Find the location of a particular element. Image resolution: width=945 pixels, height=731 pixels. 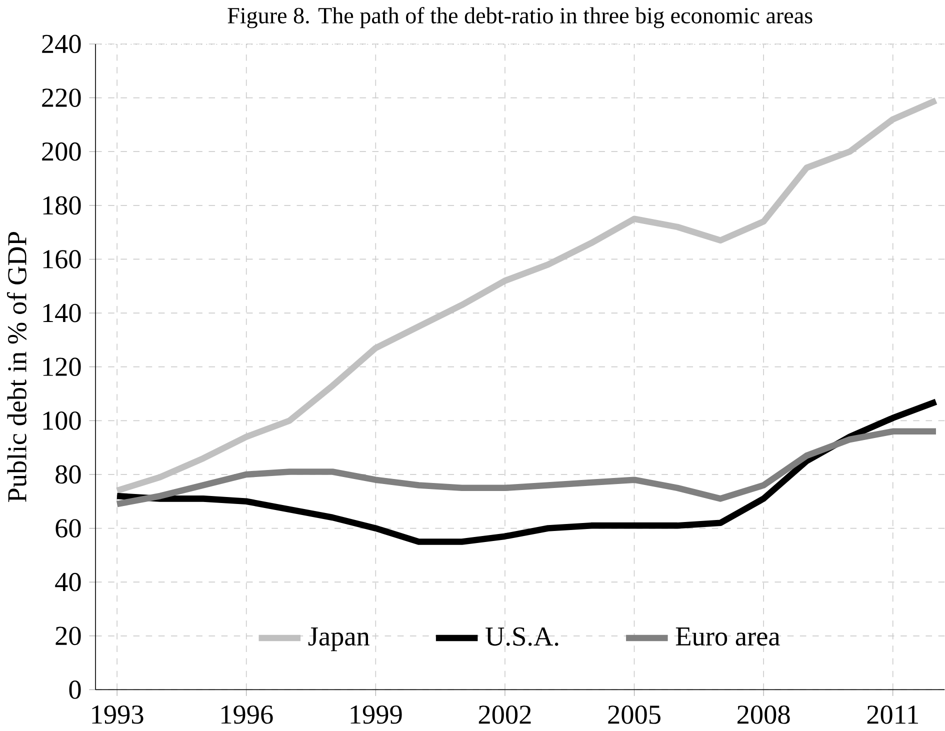

y-tick-label: 40 is located at coordinates (68, 582).